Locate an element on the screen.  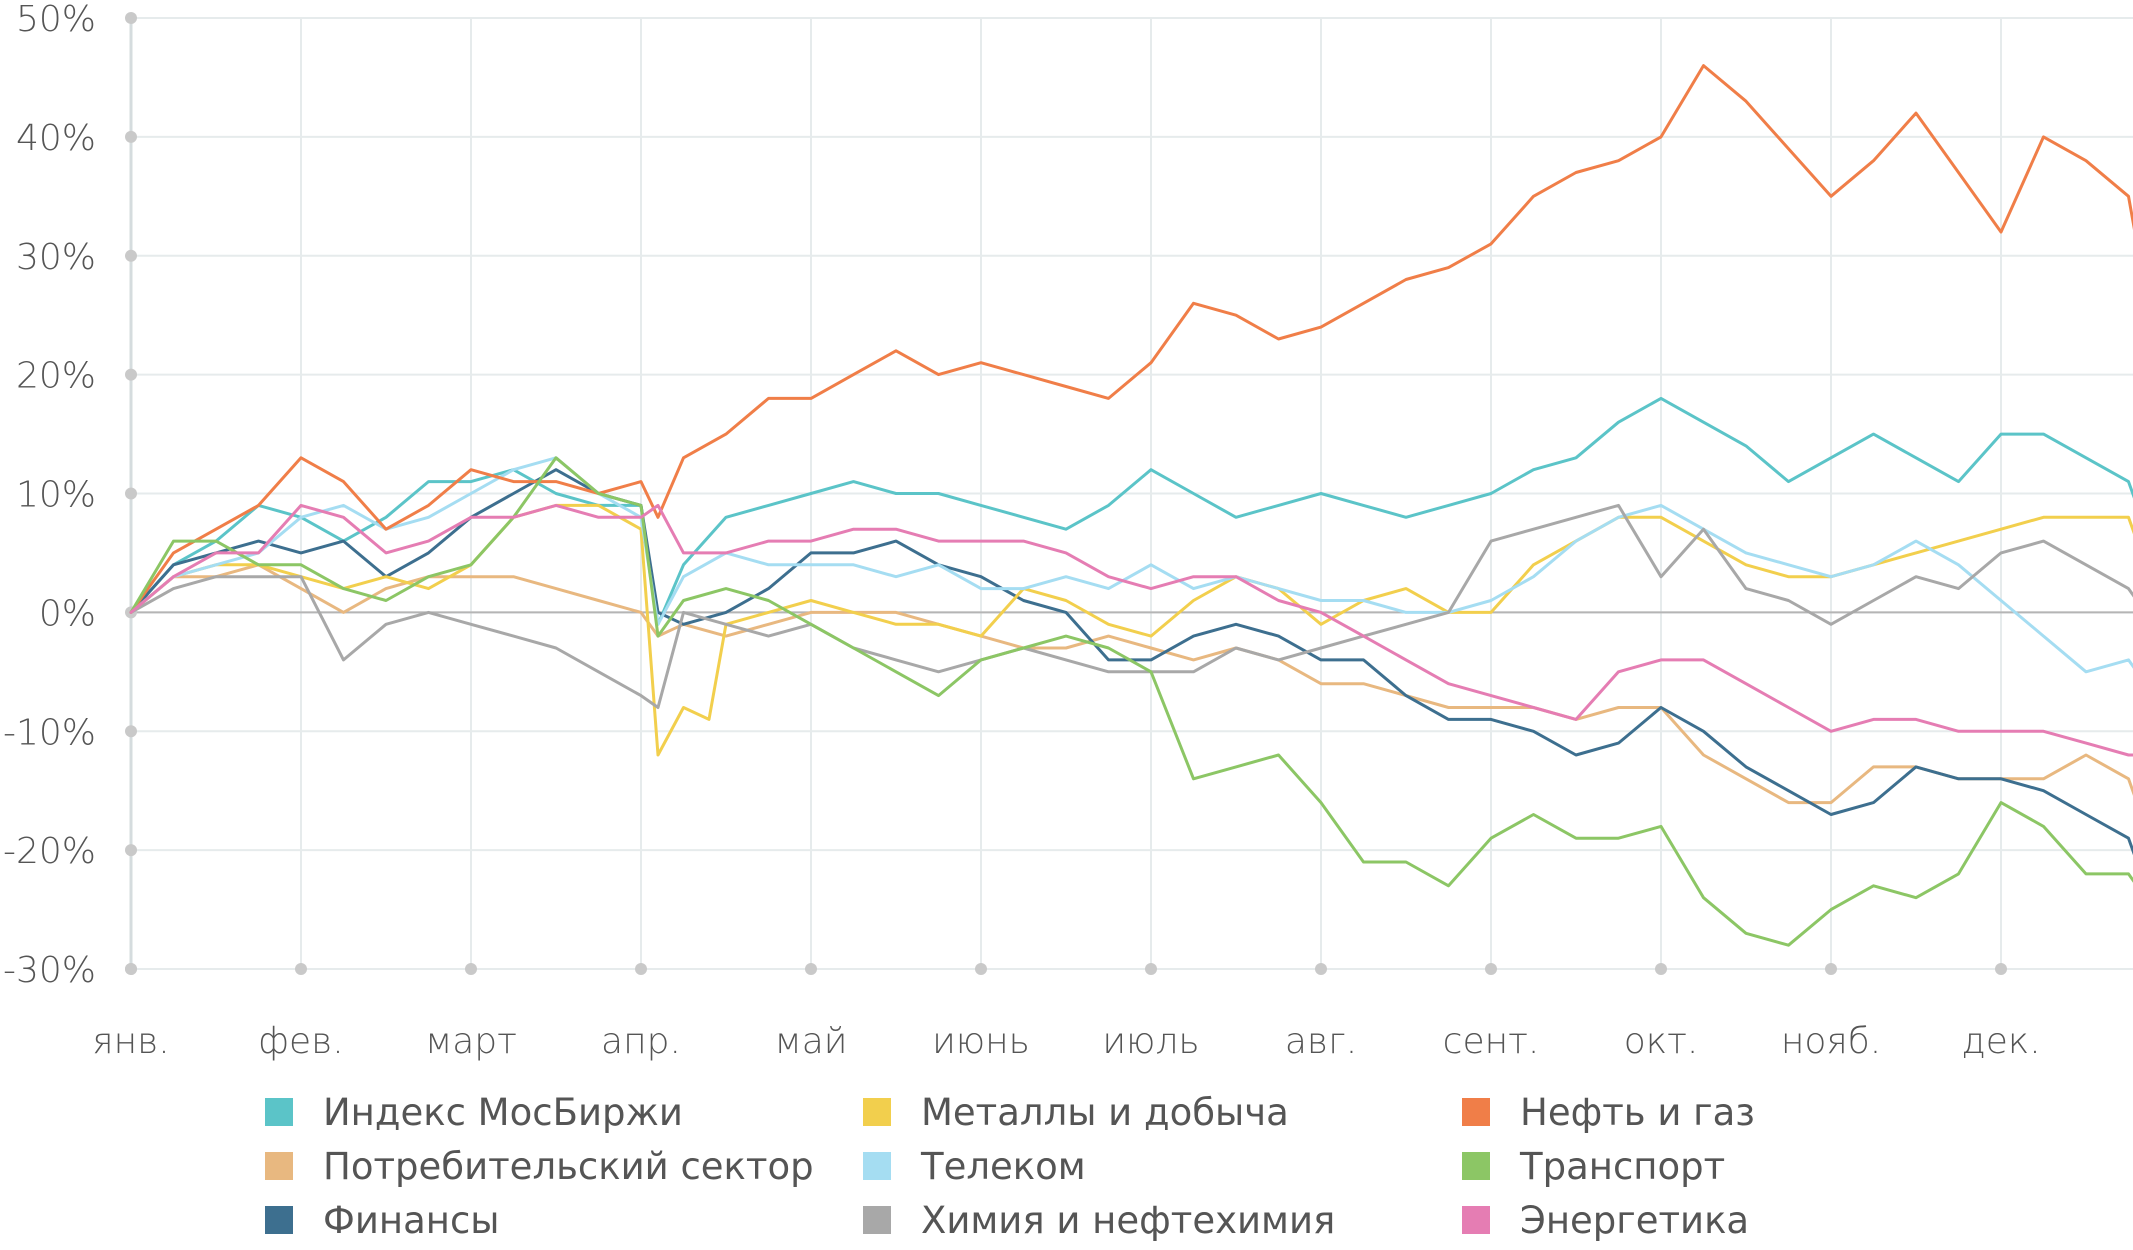
x-tick-label: янв. is located at coordinates (130, 1041).